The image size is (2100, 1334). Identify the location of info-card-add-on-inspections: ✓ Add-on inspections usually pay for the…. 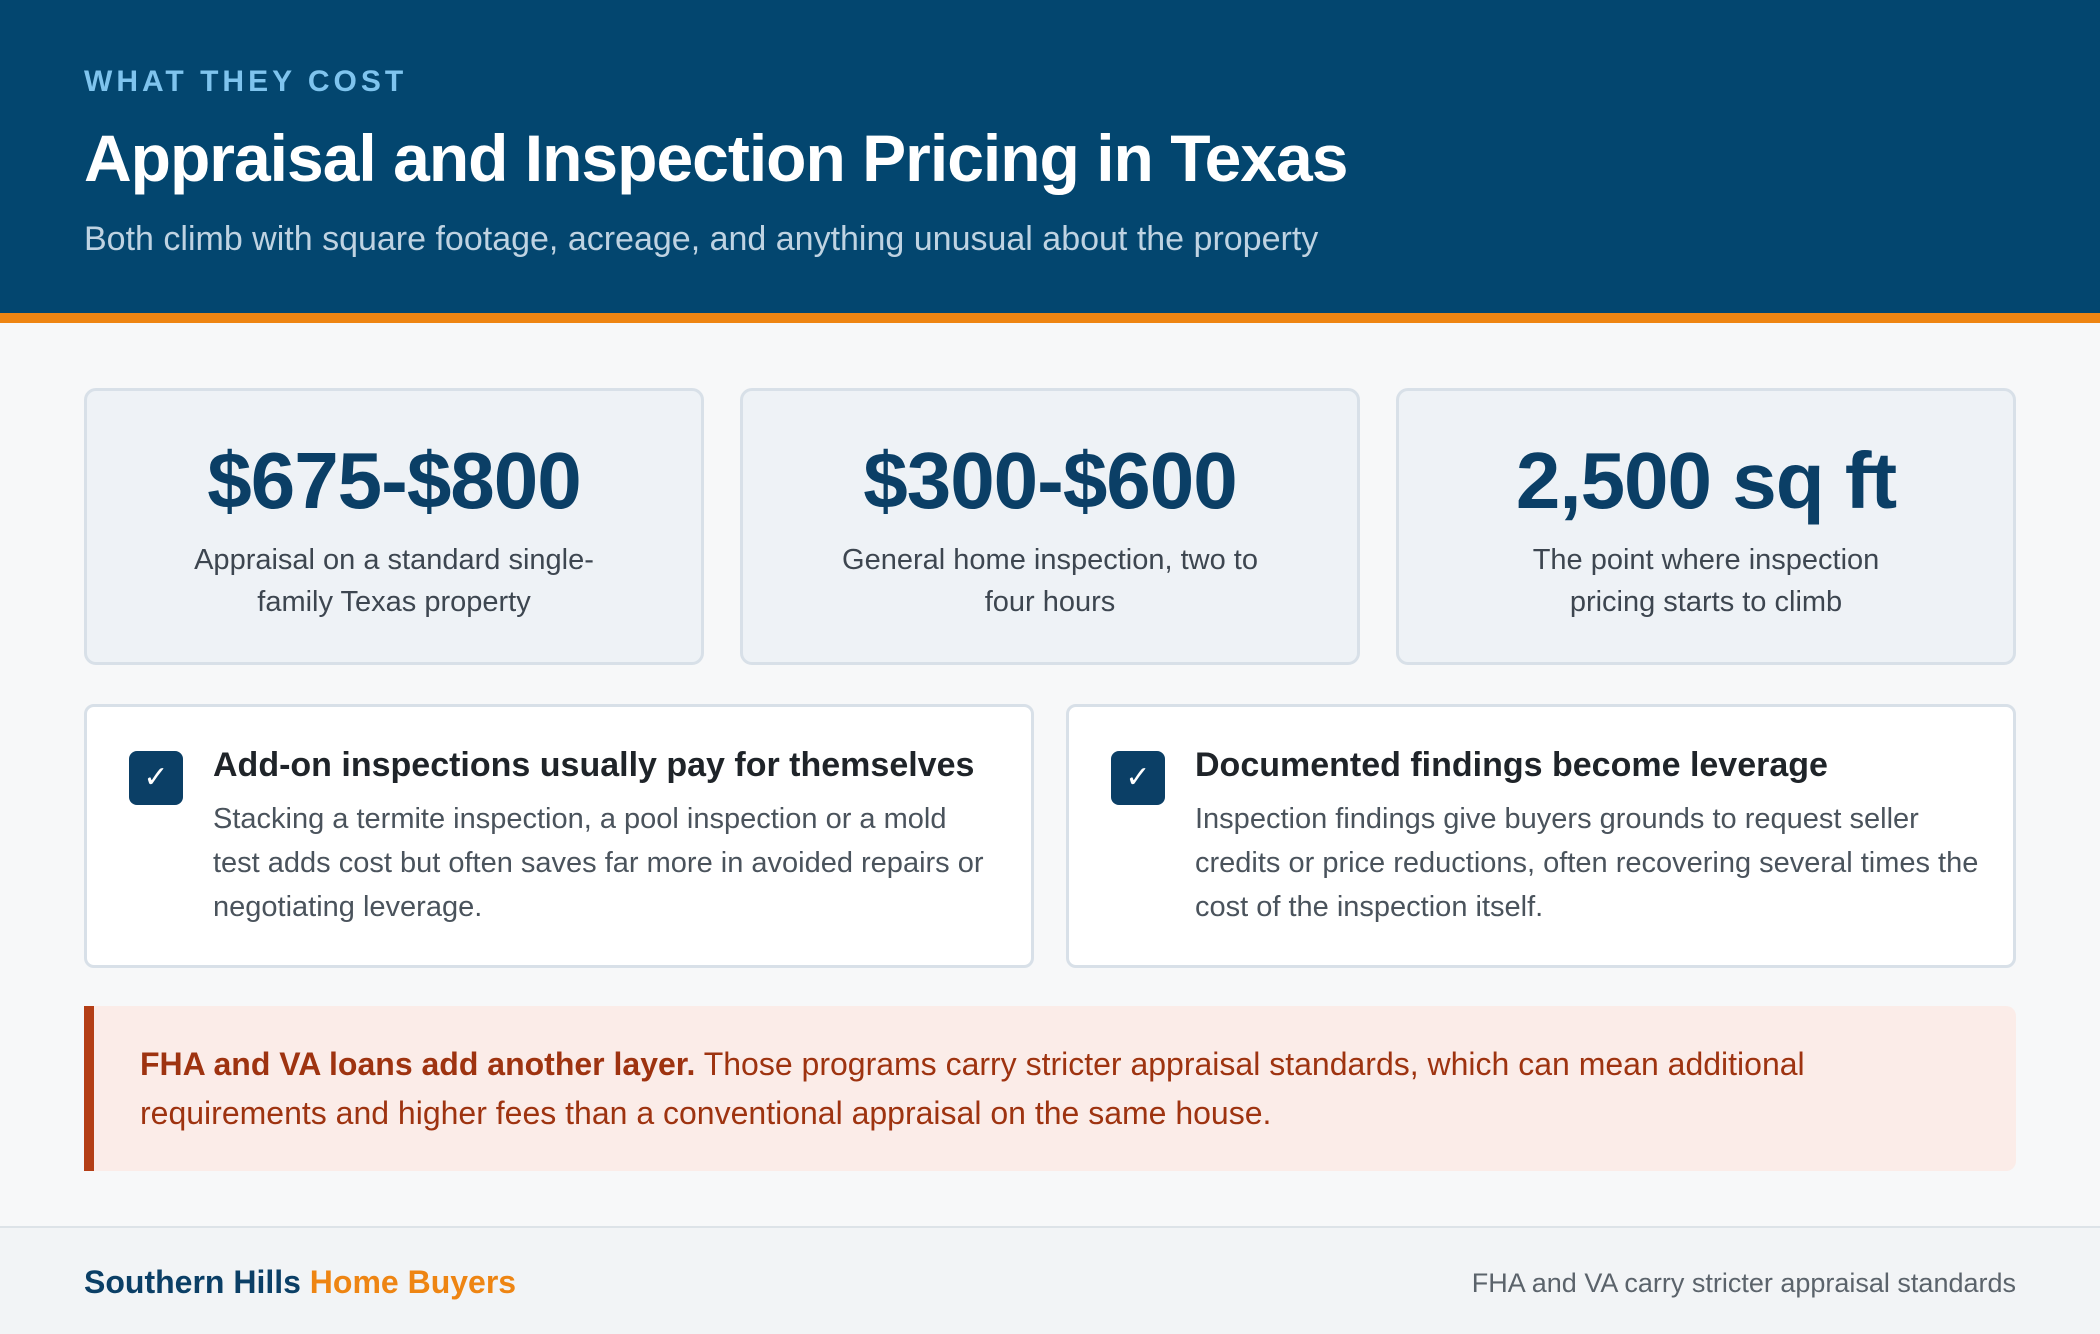
(559, 836).